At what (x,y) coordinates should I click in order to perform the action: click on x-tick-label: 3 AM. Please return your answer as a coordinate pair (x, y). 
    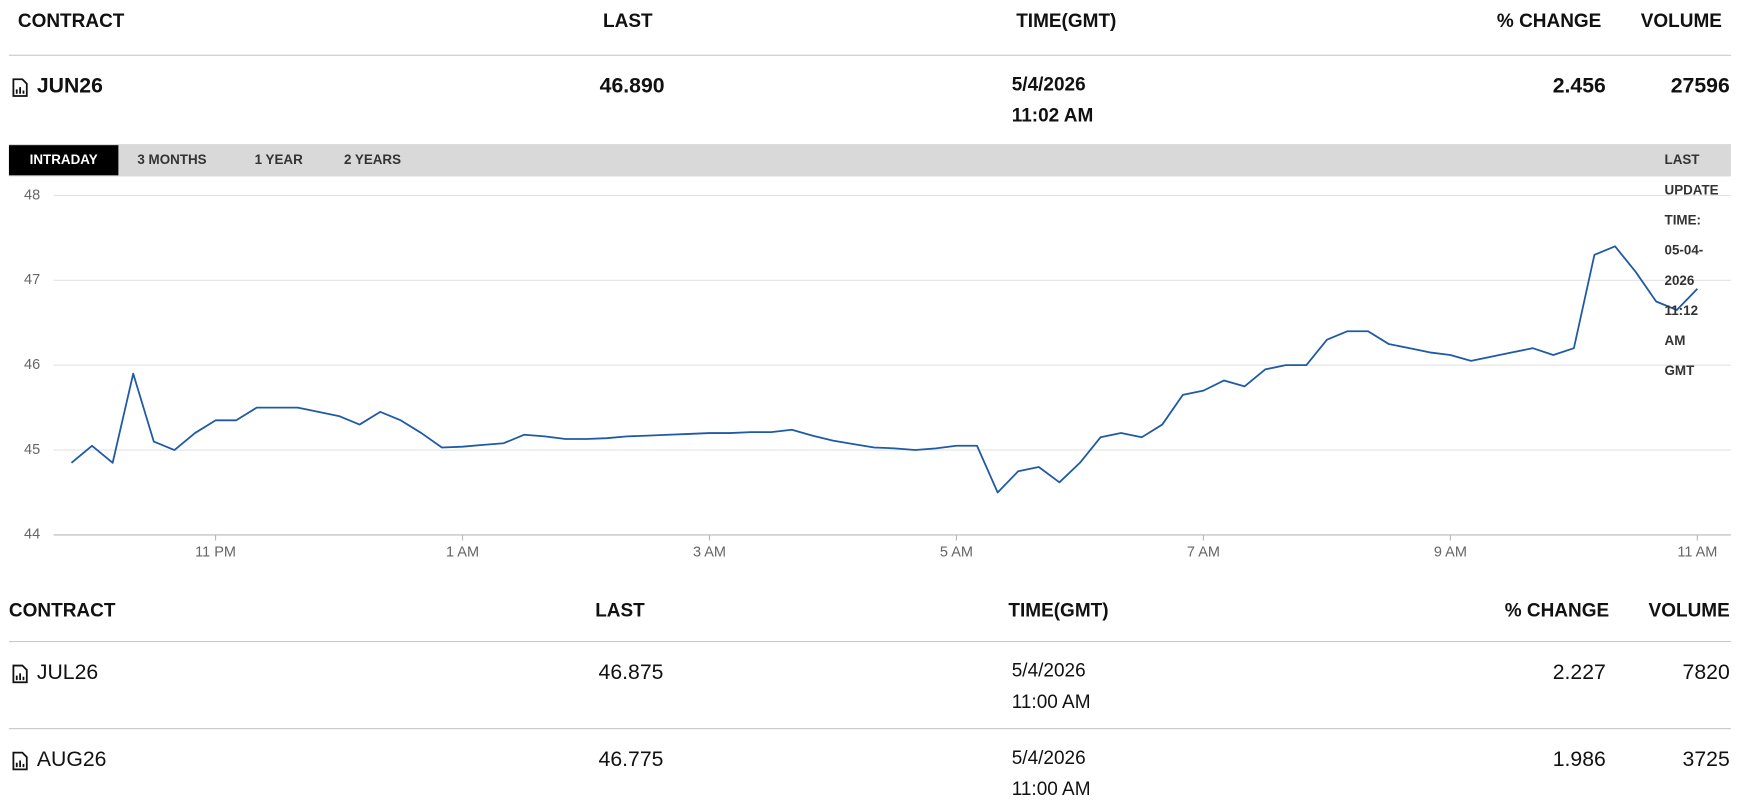
    Looking at the image, I should click on (709, 553).